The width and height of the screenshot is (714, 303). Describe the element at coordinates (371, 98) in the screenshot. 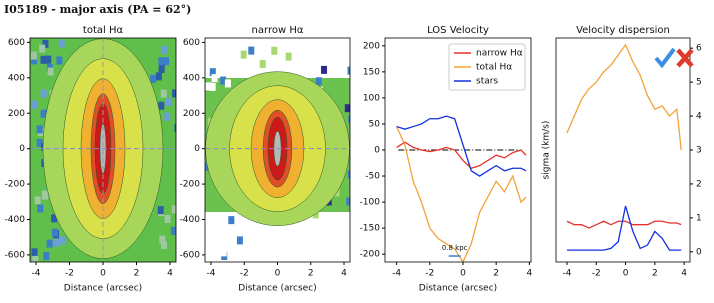

I see `y-tick-label: 100` at that location.